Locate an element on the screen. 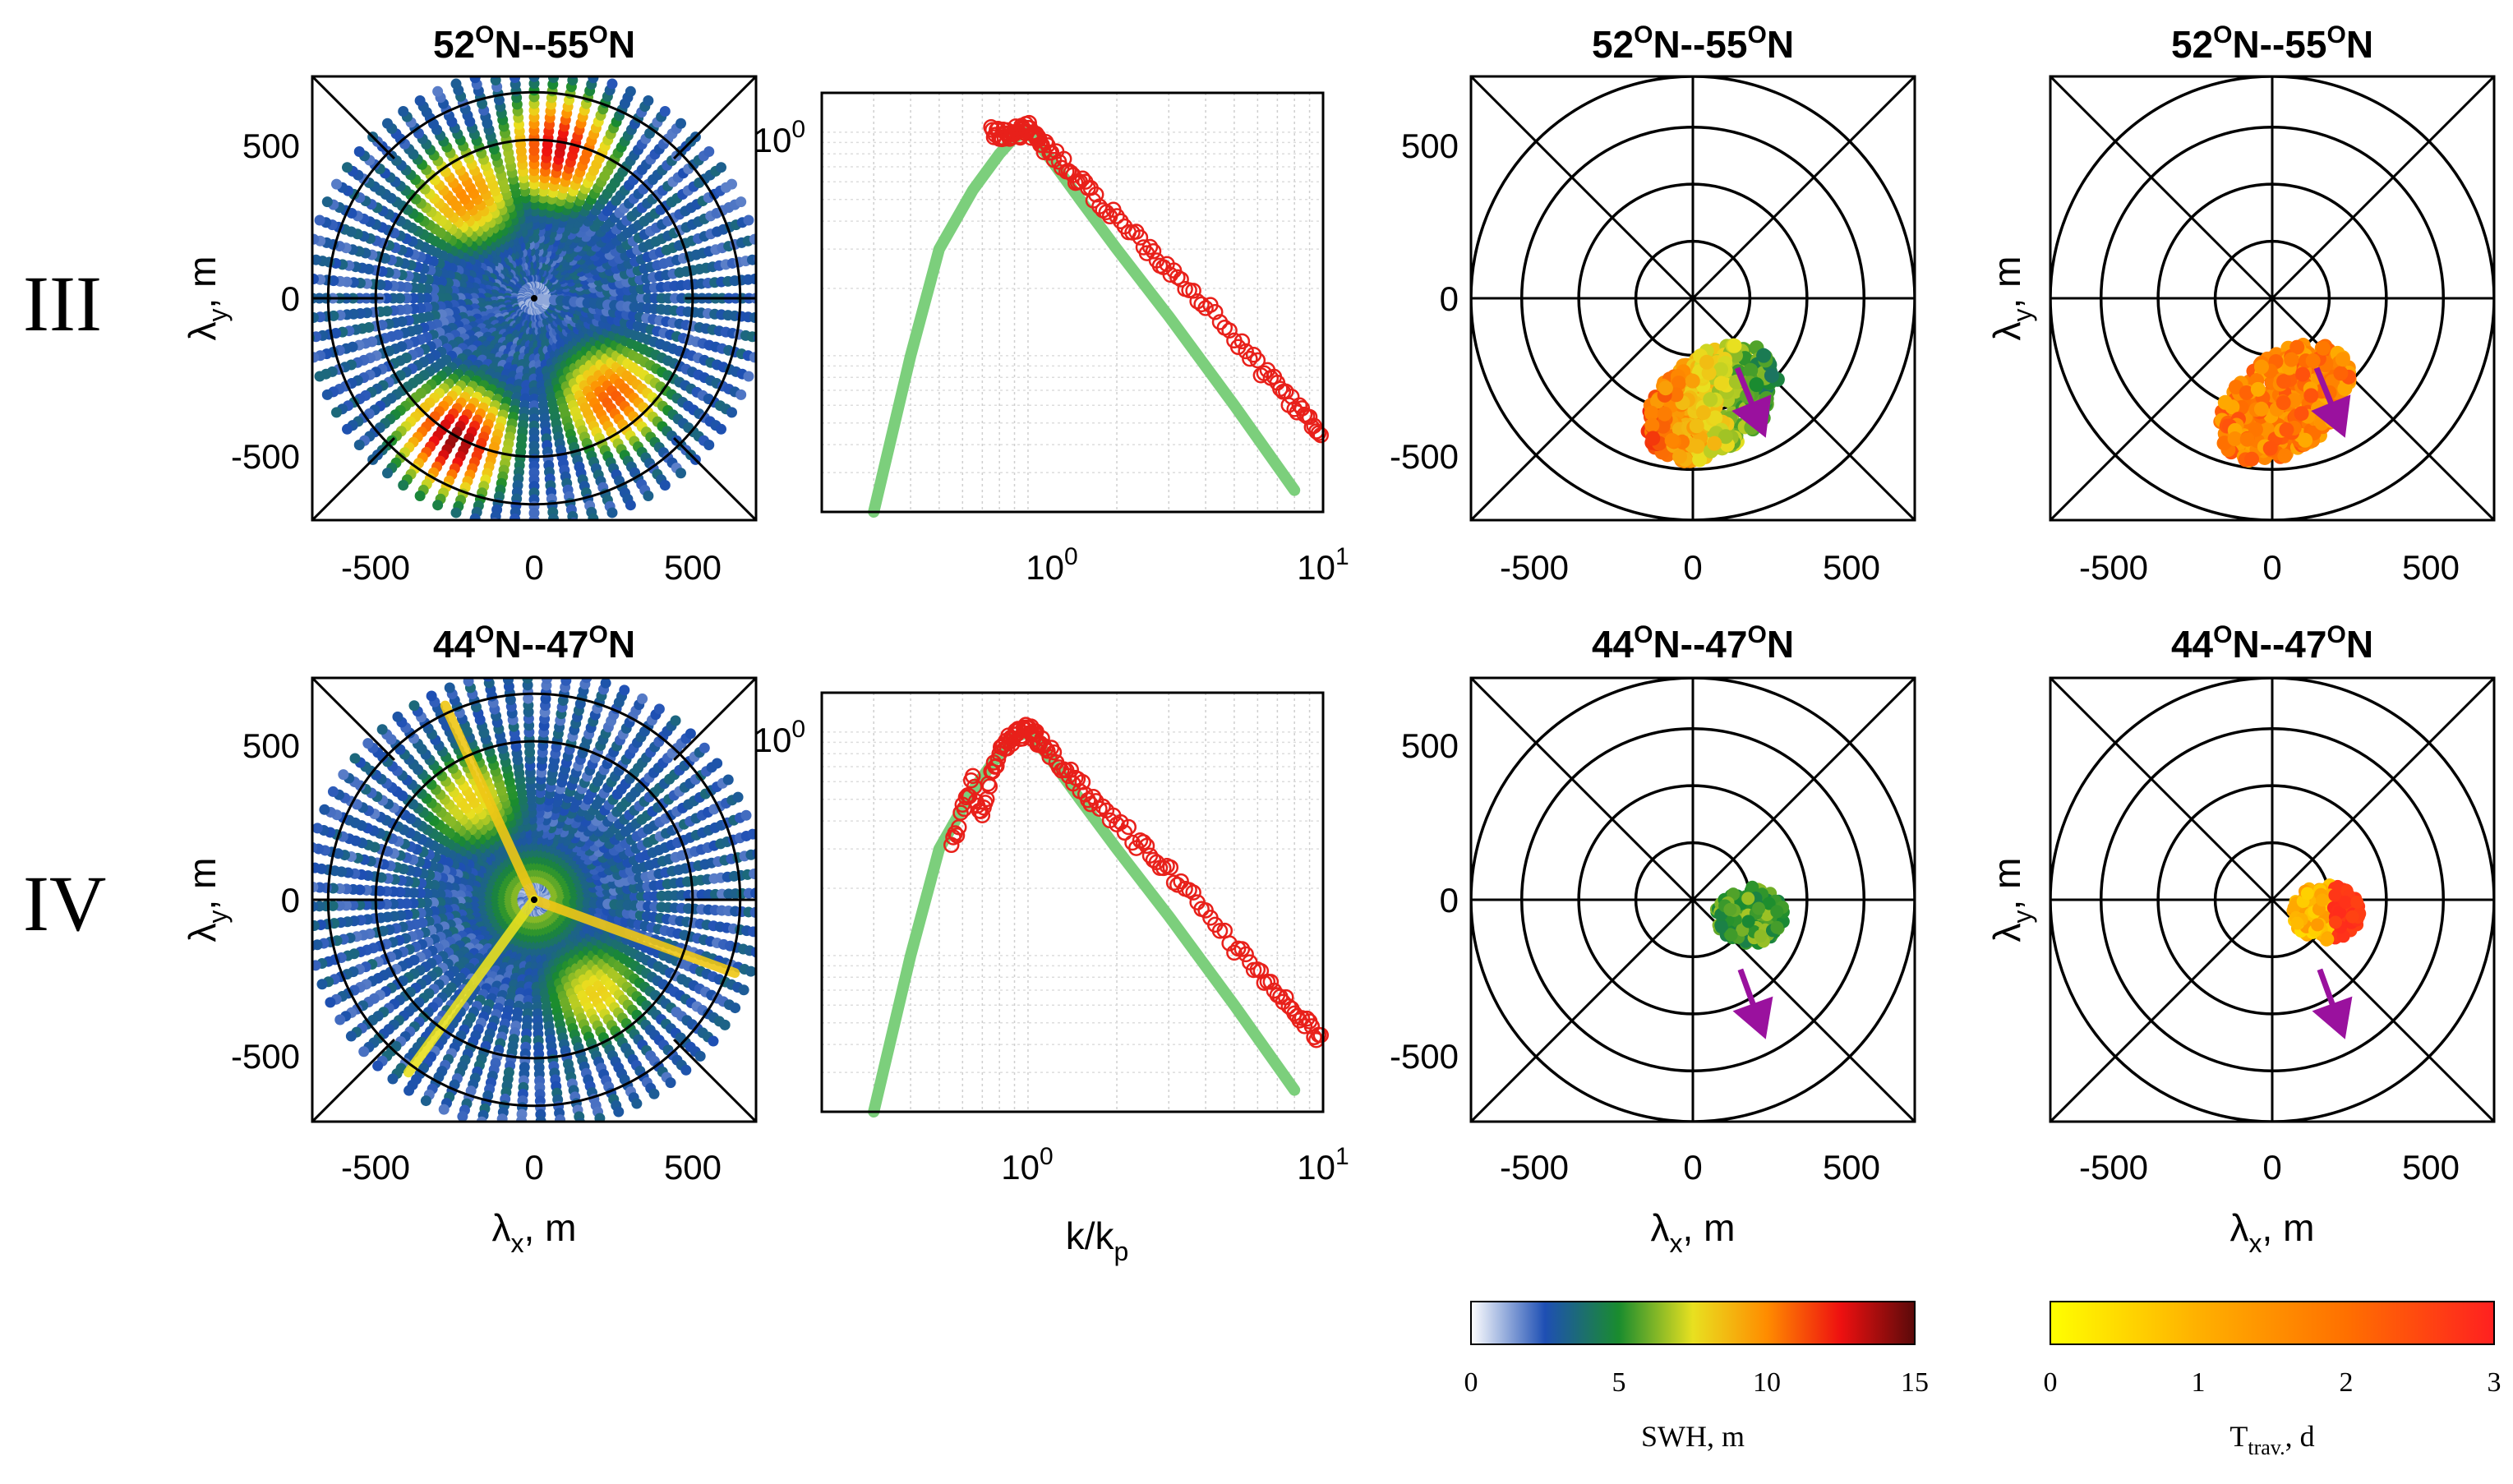  xtick: -500 is located at coordinates (1534, 568).